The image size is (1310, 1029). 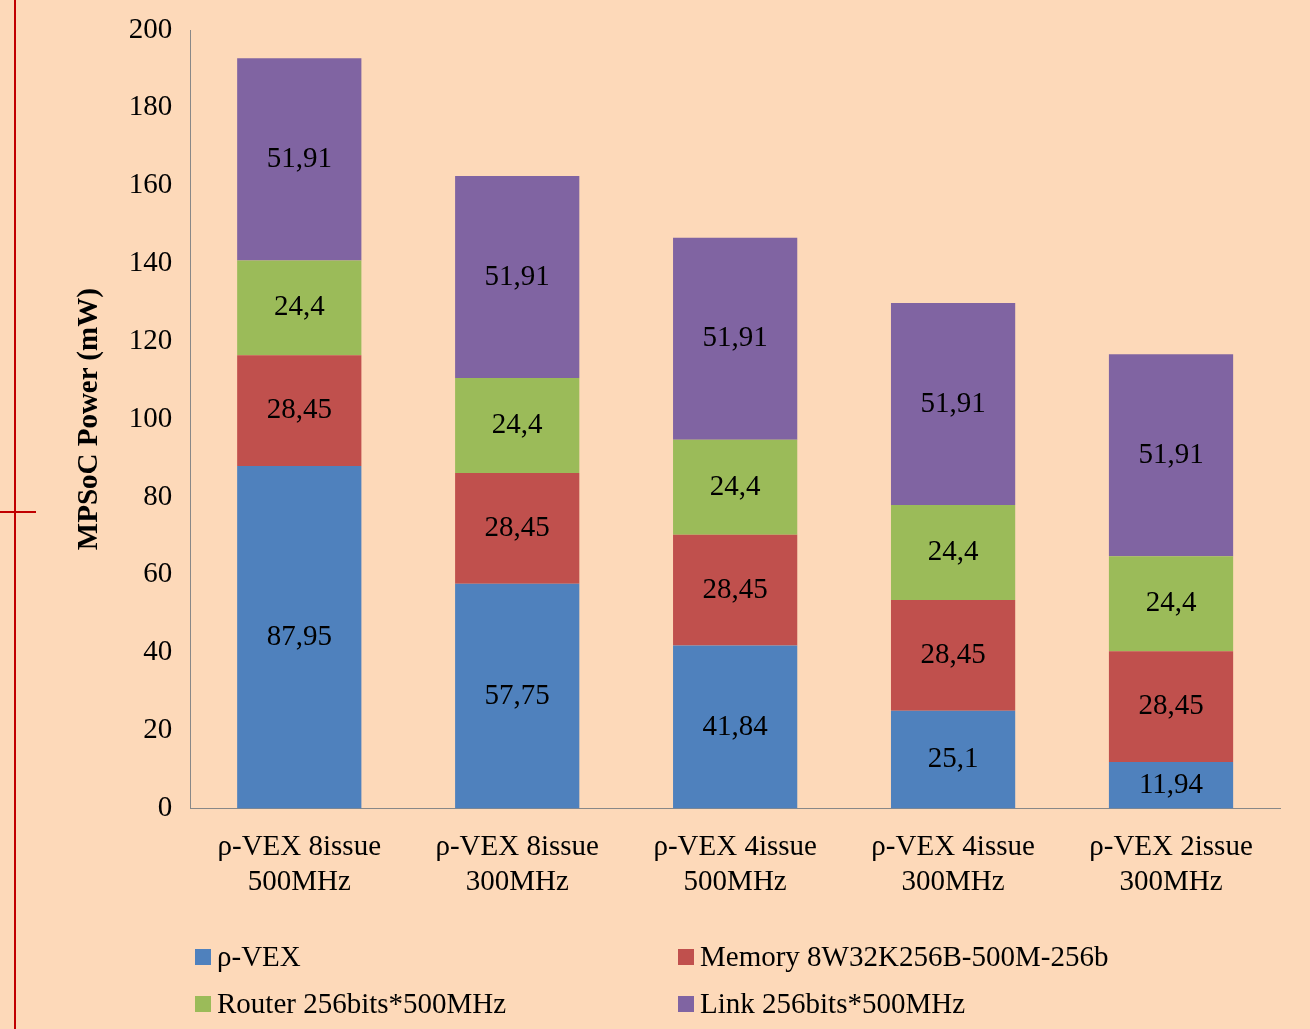 What do you see at coordinates (362, 1003) in the screenshot?
I see `legend-label: Router 256bits*500MHz` at bounding box center [362, 1003].